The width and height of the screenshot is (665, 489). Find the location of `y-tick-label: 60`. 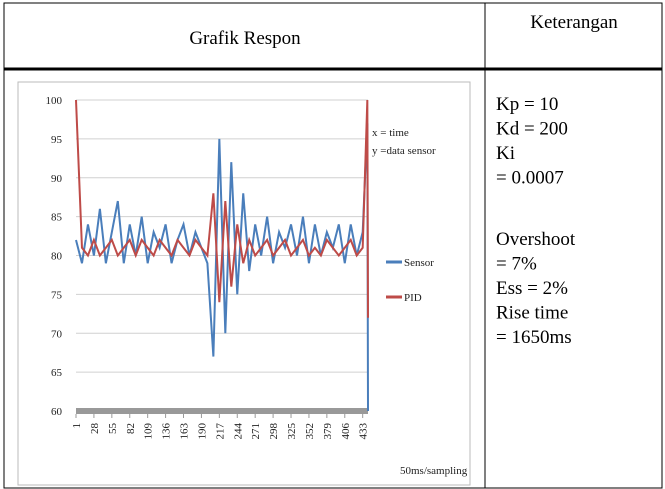

y-tick-label: 60 is located at coordinates (57, 412).